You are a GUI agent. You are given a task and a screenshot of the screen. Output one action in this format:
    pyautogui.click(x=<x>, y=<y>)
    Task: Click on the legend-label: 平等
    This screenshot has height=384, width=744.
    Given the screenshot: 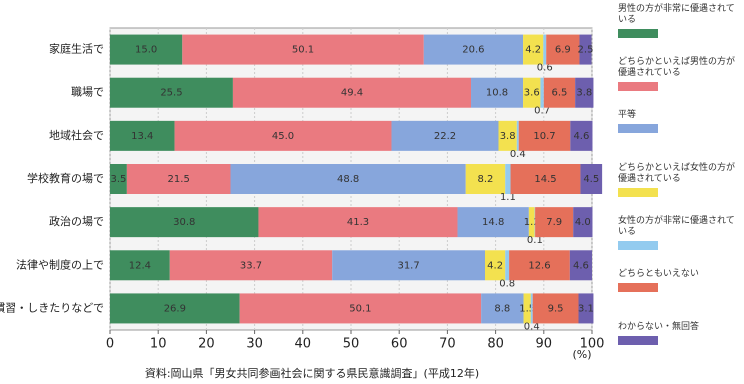 What is the action you would take?
    pyautogui.click(x=627, y=115)
    